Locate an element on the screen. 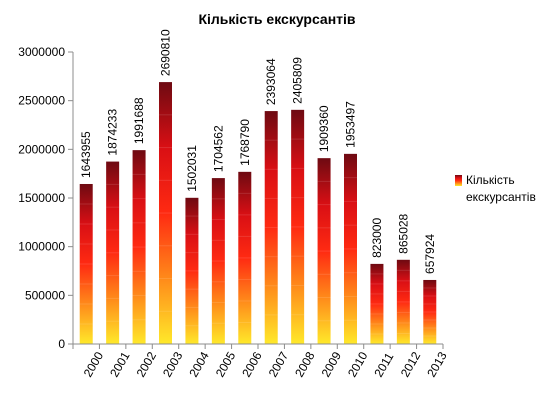 The height and width of the screenshot is (405, 554). data-label: 1502031 is located at coordinates (192, 168).